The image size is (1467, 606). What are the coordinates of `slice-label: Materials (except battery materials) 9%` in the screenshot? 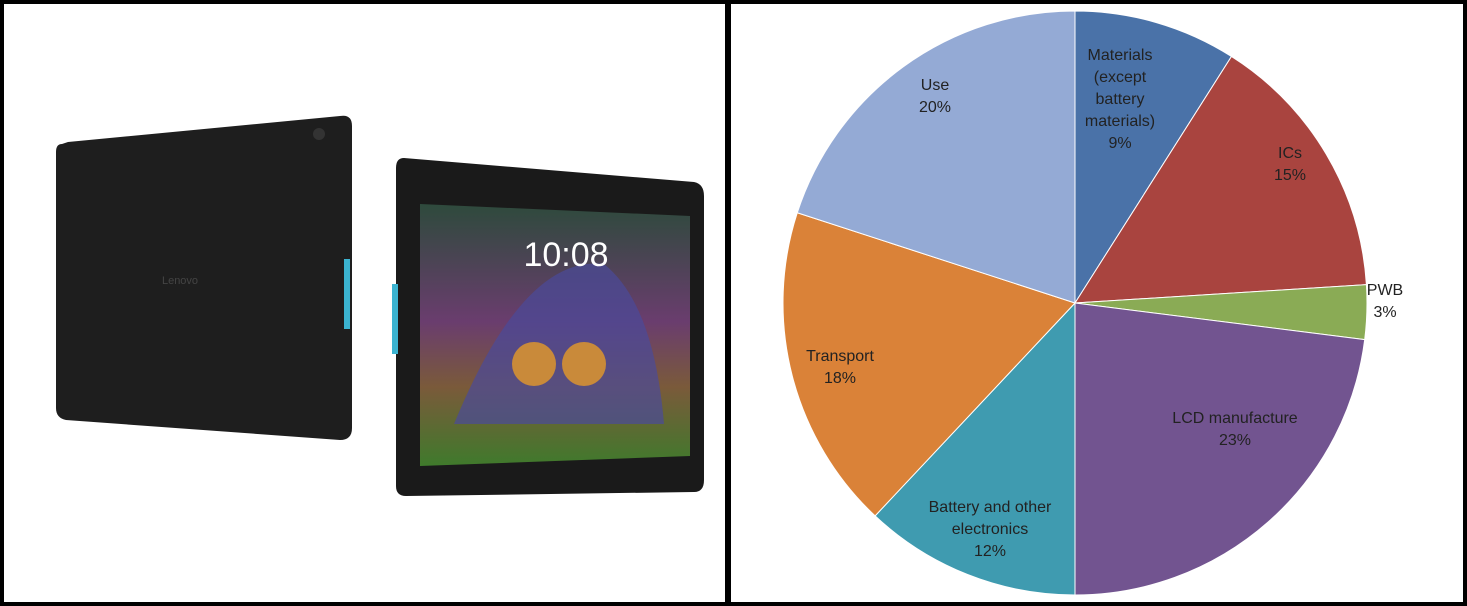 It's located at (1120, 100).